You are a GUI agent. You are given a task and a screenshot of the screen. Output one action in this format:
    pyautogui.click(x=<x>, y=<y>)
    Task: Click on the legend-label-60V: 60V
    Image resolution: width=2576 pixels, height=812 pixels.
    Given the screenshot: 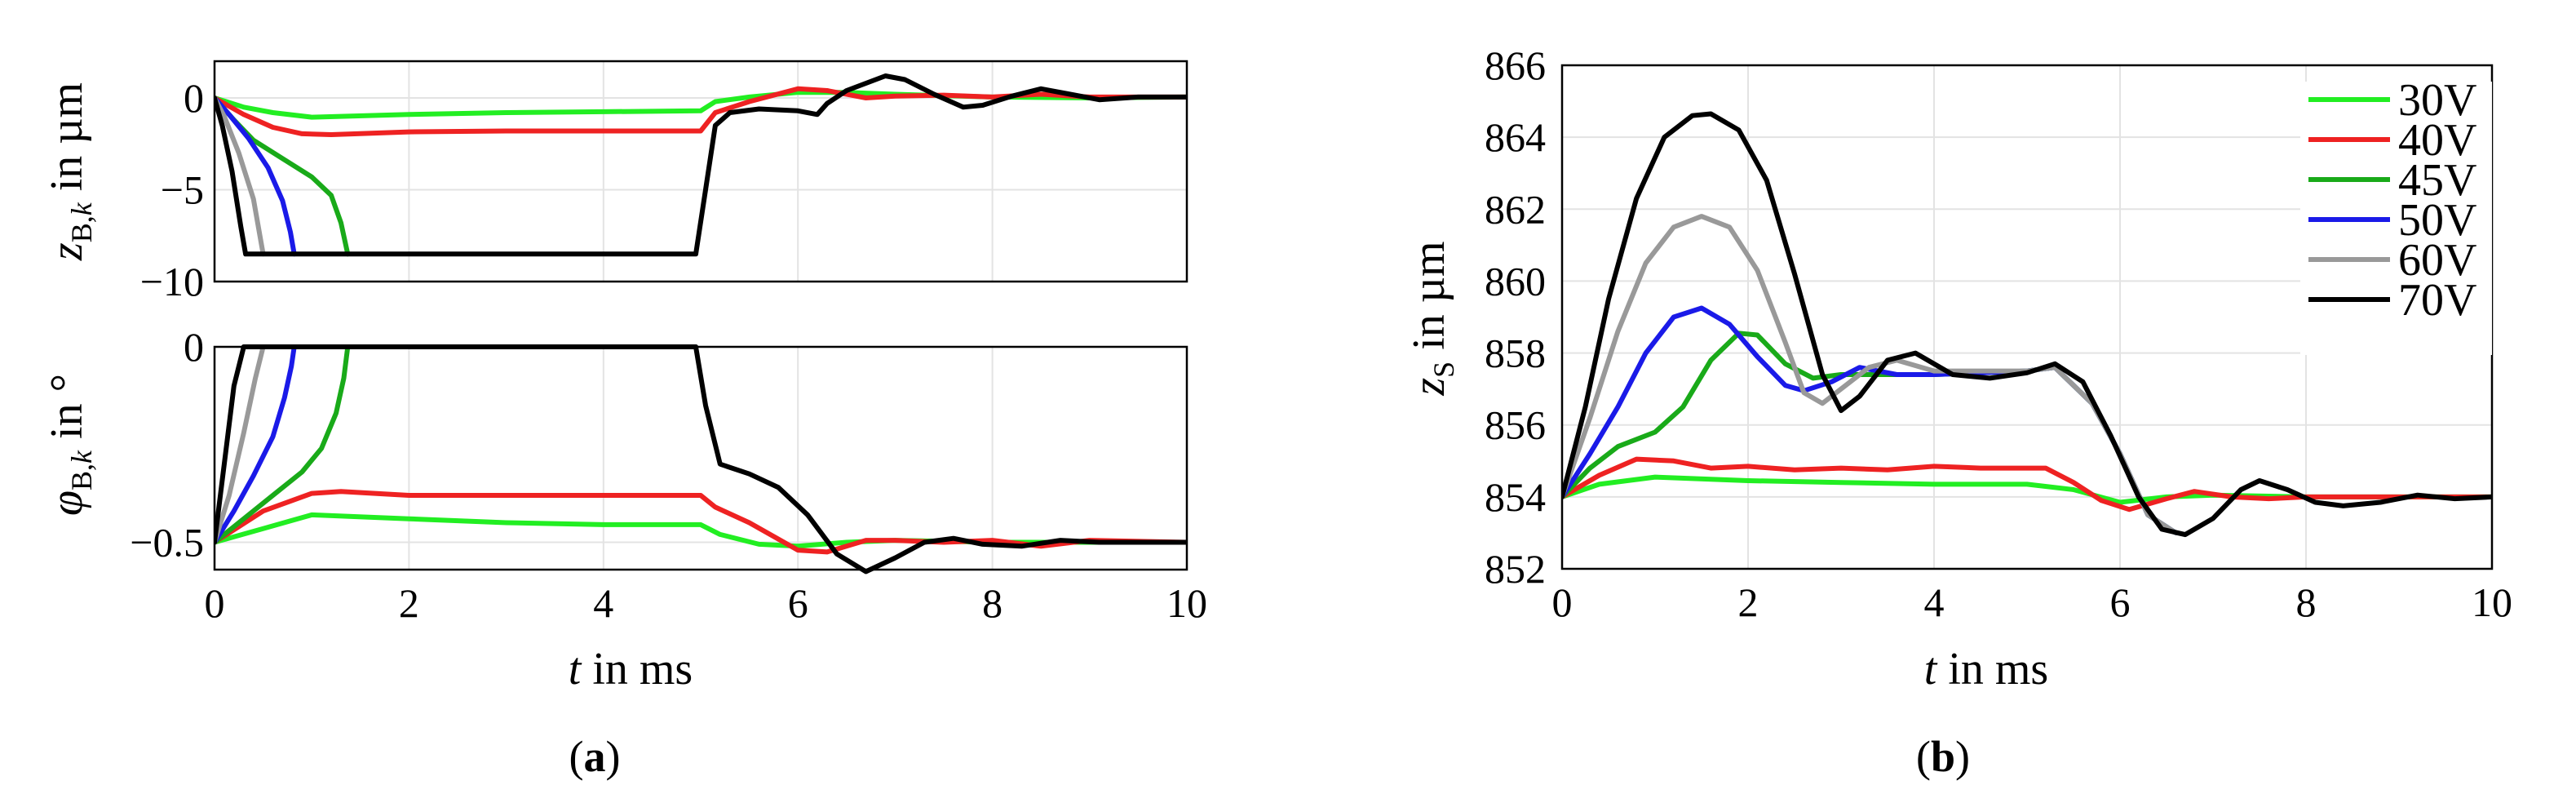 What is the action you would take?
    pyautogui.click(x=2437, y=260)
    